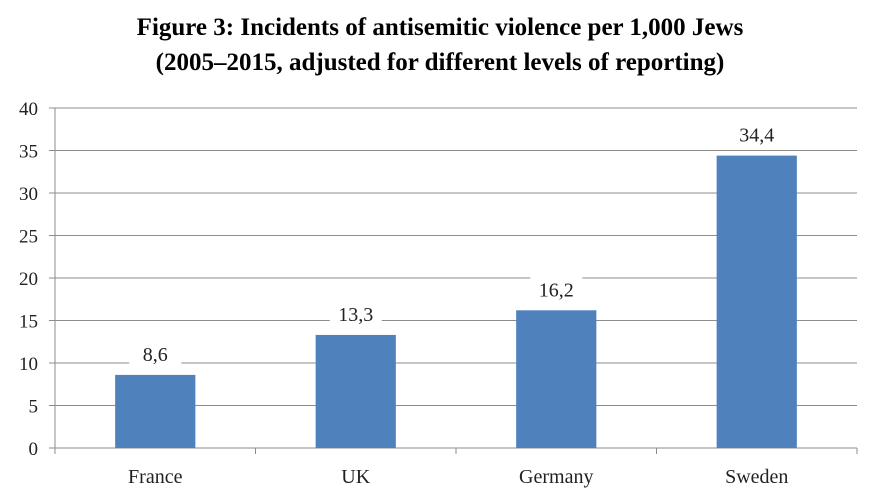 Image resolution: width=880 pixels, height=499 pixels. I want to click on y-tick-label: 0, so click(34, 449).